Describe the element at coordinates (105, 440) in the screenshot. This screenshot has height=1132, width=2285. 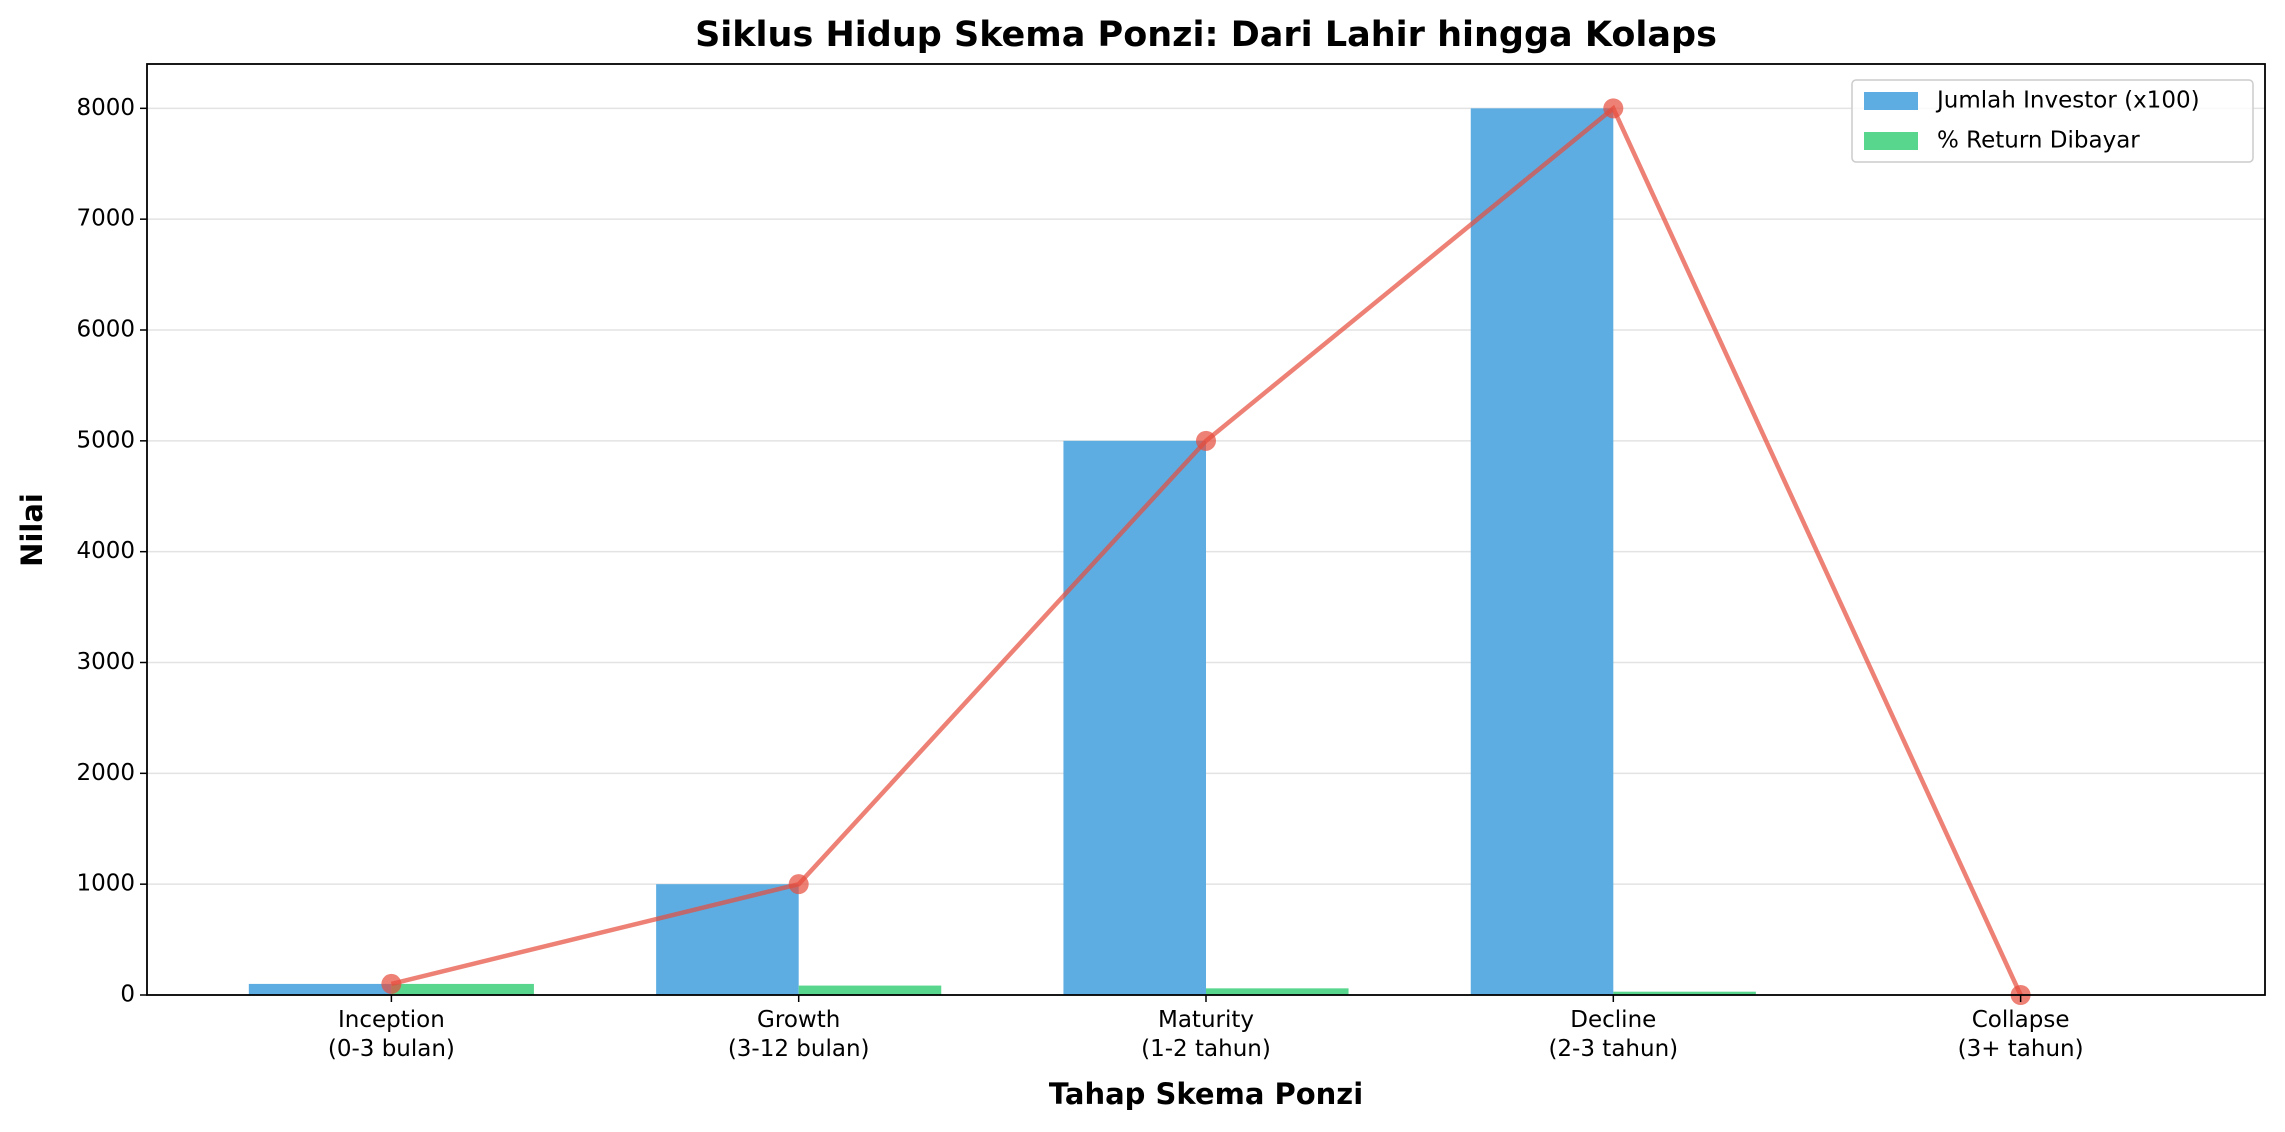
I see `y-tick-label: 5000` at that location.